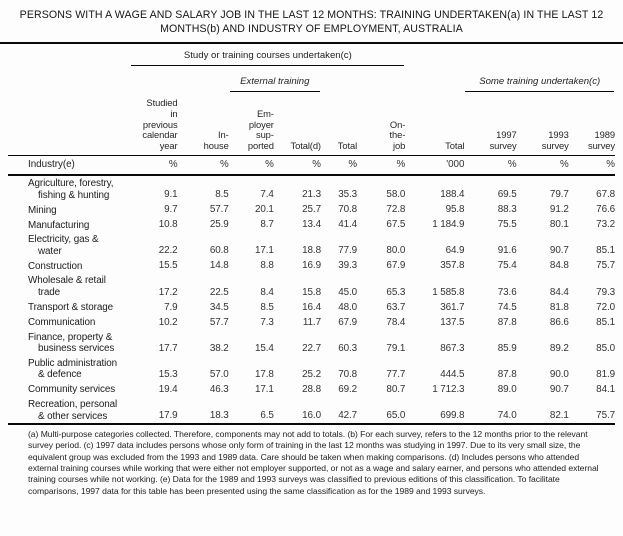 The width and height of the screenshot is (623, 536). What do you see at coordinates (396, 348) in the screenshot?
I see `value-cell: 79.1` at bounding box center [396, 348].